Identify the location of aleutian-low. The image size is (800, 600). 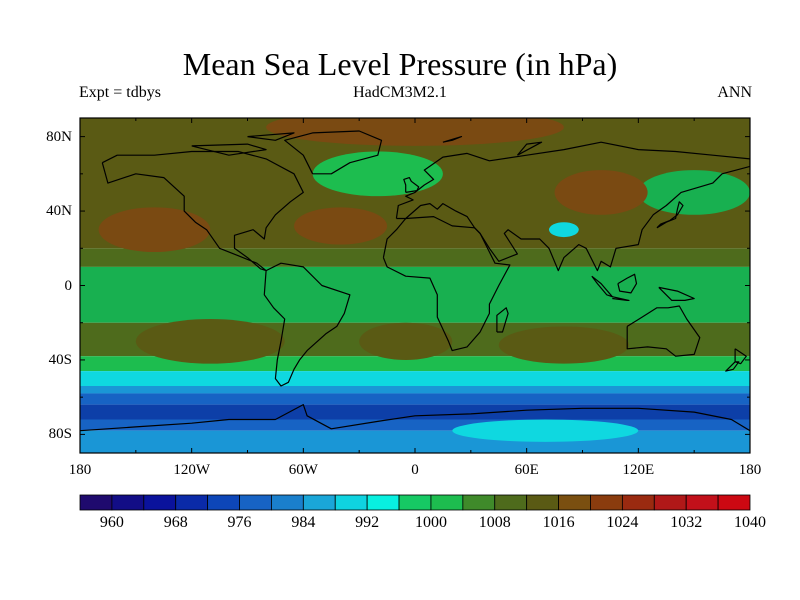
(694, 192).